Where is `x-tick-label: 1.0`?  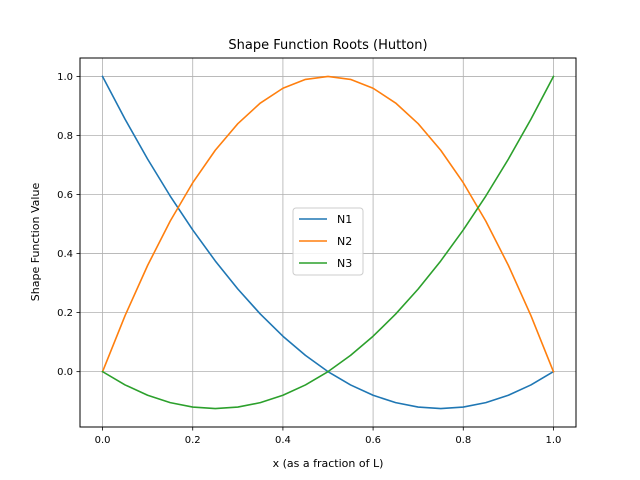
x-tick-label: 1.0 is located at coordinates (554, 440).